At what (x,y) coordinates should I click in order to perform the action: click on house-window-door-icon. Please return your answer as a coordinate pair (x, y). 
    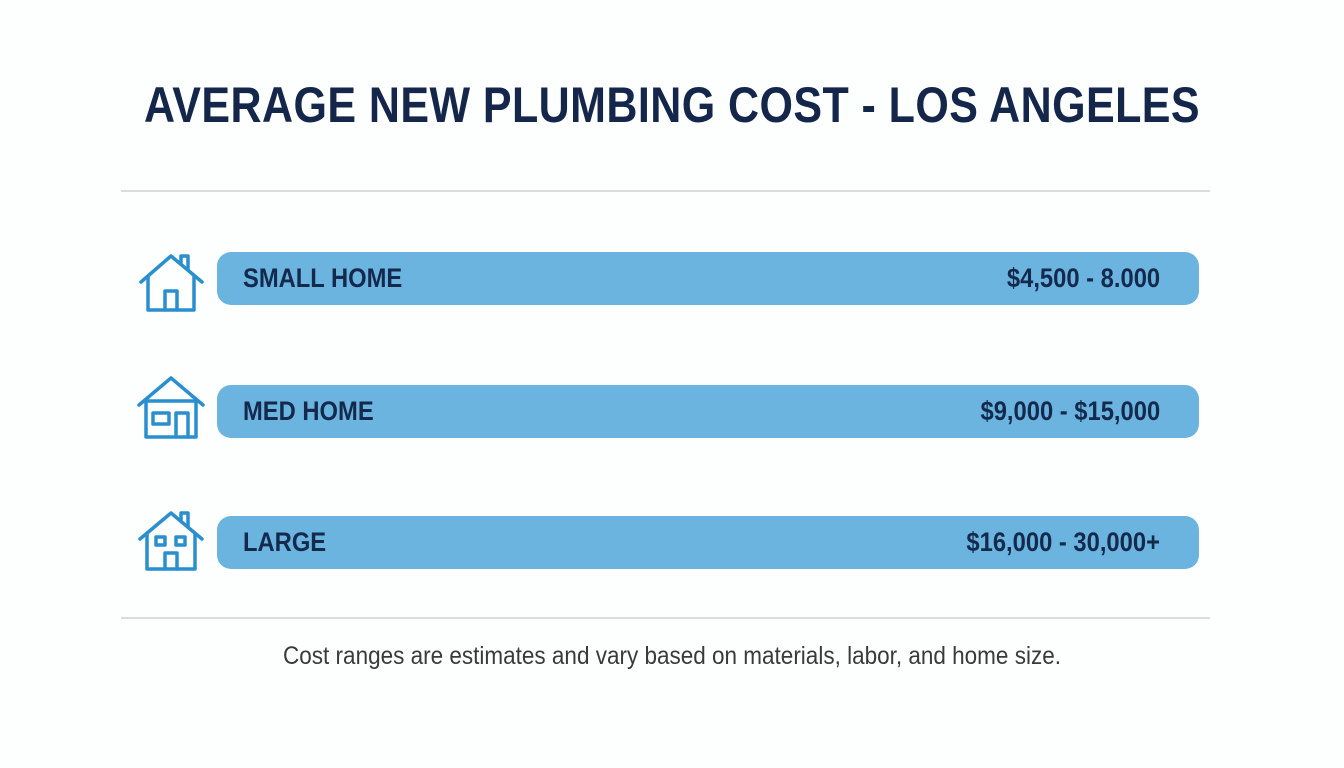
    Looking at the image, I should click on (171, 407).